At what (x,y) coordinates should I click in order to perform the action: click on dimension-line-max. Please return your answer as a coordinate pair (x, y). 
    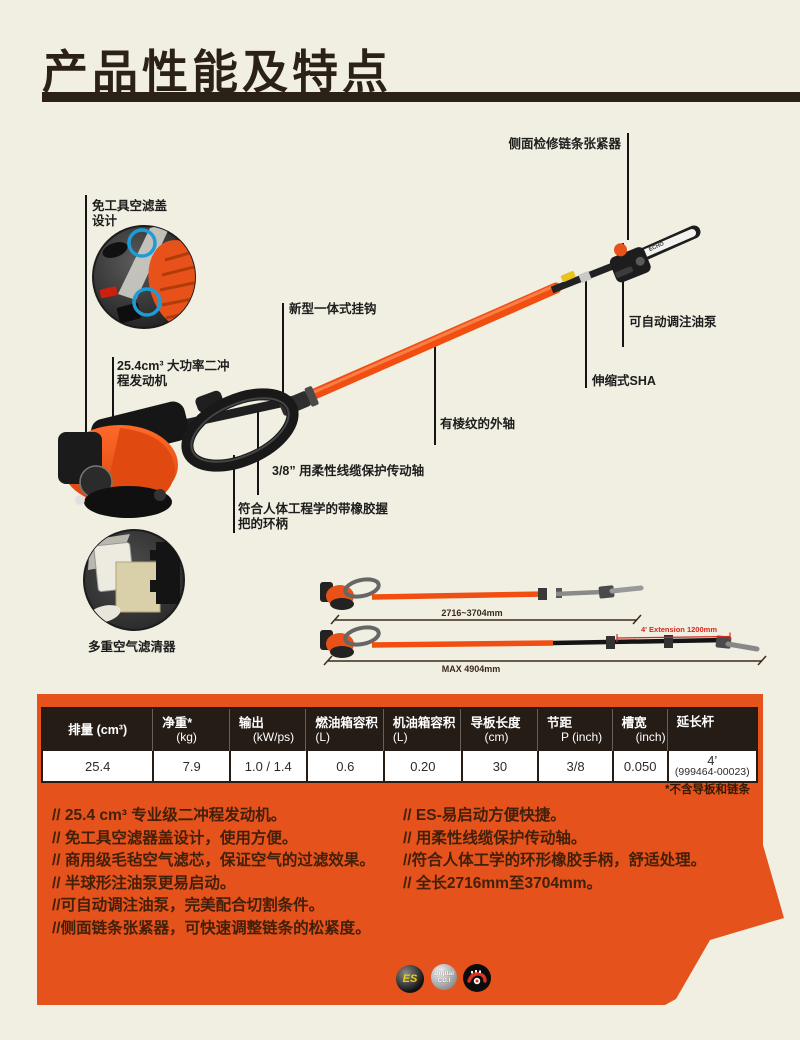
    Looking at the image, I should click on (545, 660).